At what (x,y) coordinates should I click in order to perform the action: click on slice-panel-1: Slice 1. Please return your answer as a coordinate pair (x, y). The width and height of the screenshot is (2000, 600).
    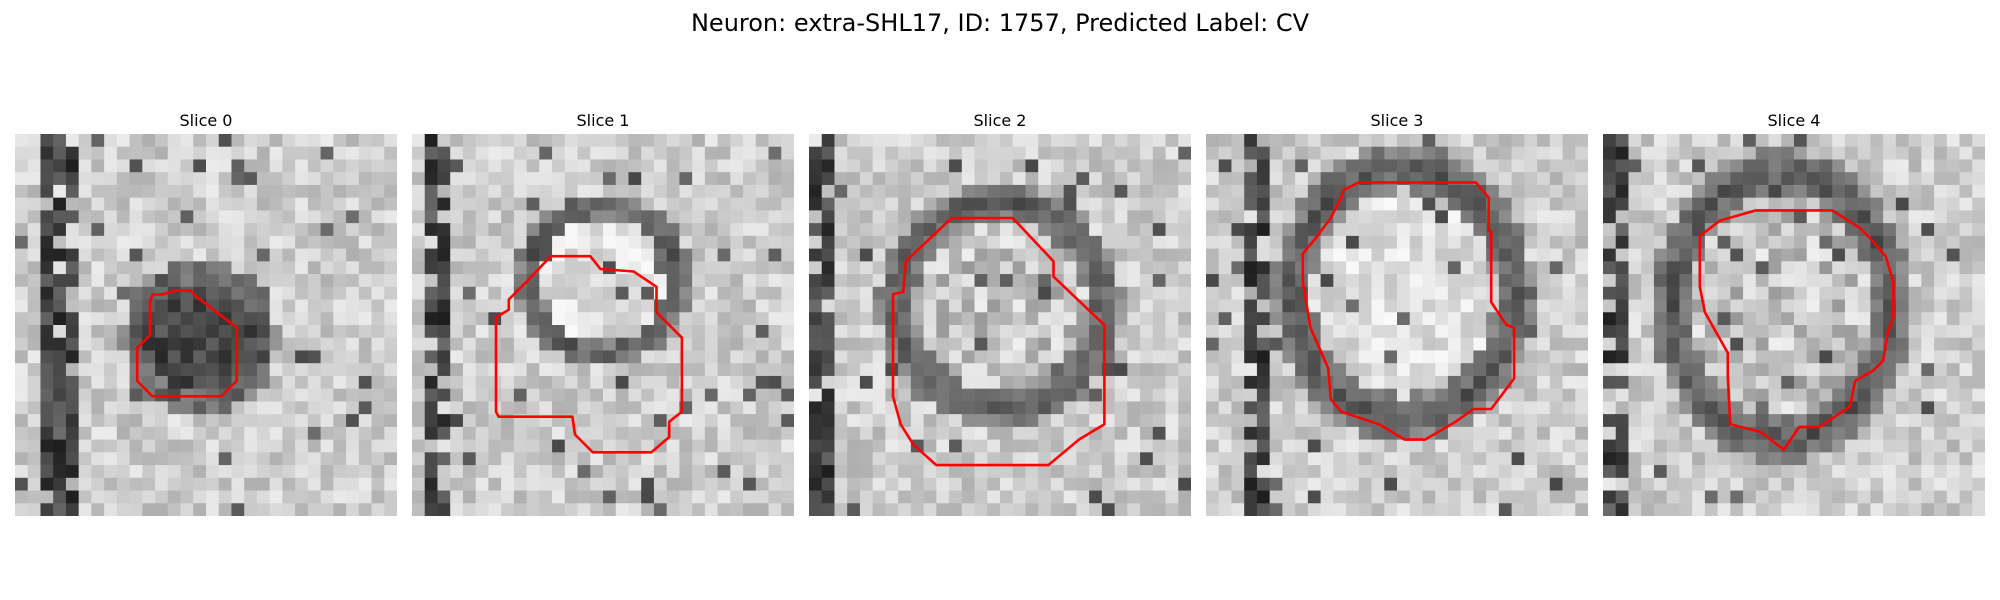
    Looking at the image, I should click on (603, 312).